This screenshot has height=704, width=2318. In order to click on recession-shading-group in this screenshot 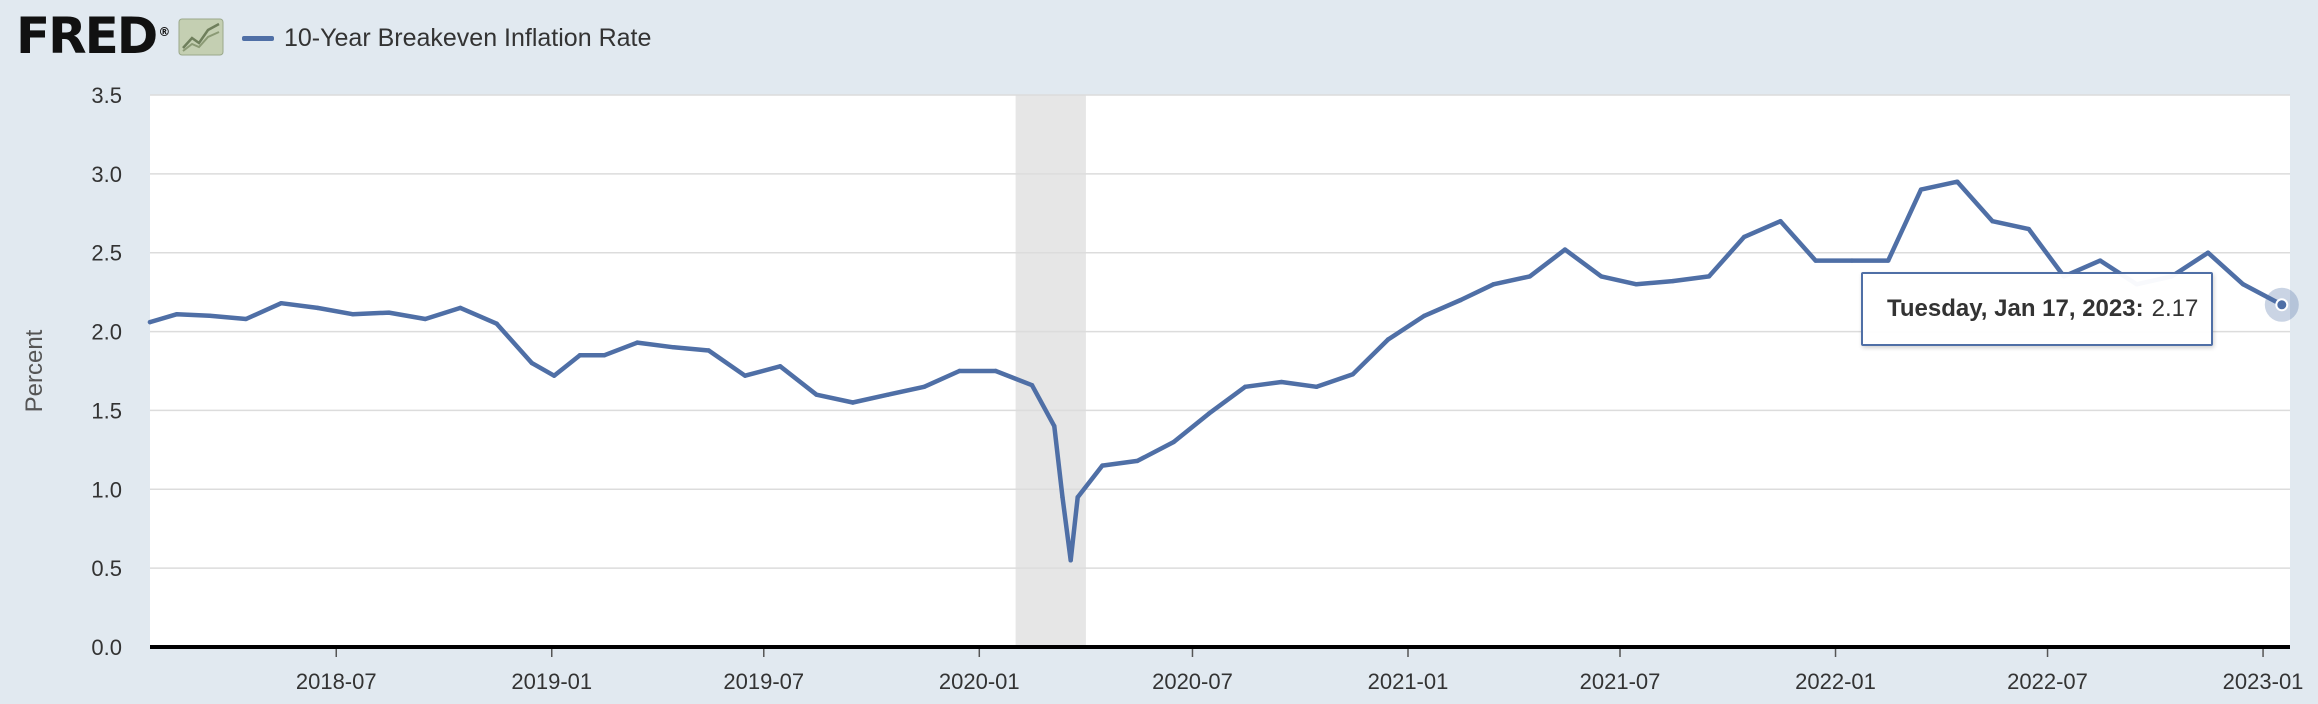, I will do `click(1050, 371)`.